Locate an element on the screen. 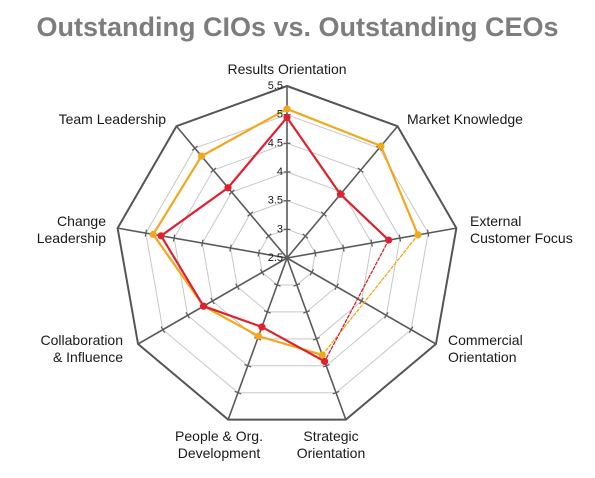 The height and width of the screenshot is (478, 595). tick-label: 4 is located at coordinates (280, 172).